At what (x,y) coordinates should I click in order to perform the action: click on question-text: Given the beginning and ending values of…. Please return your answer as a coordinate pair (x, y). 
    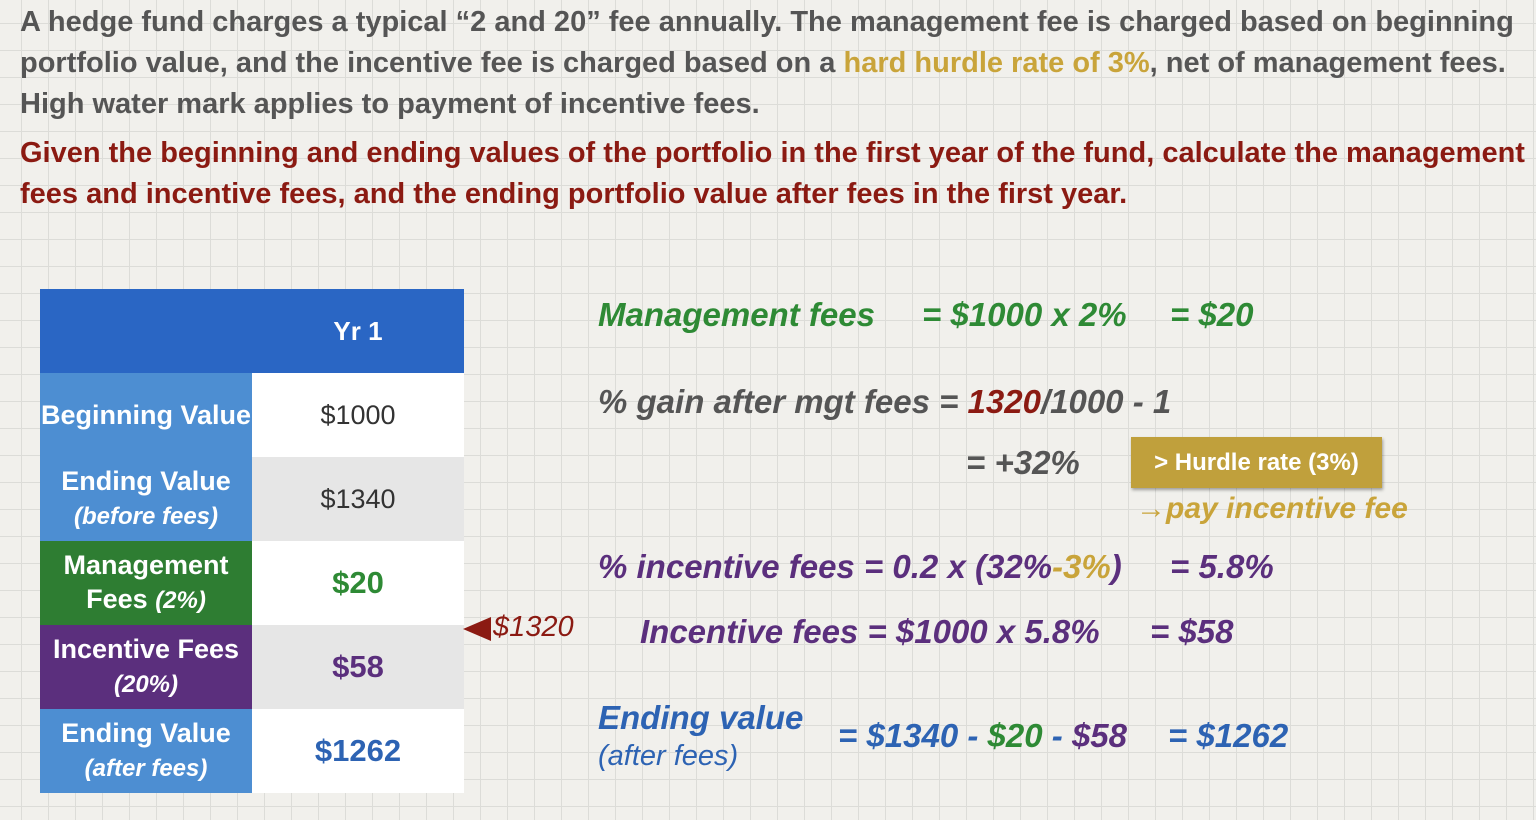
    Looking at the image, I should click on (772, 173).